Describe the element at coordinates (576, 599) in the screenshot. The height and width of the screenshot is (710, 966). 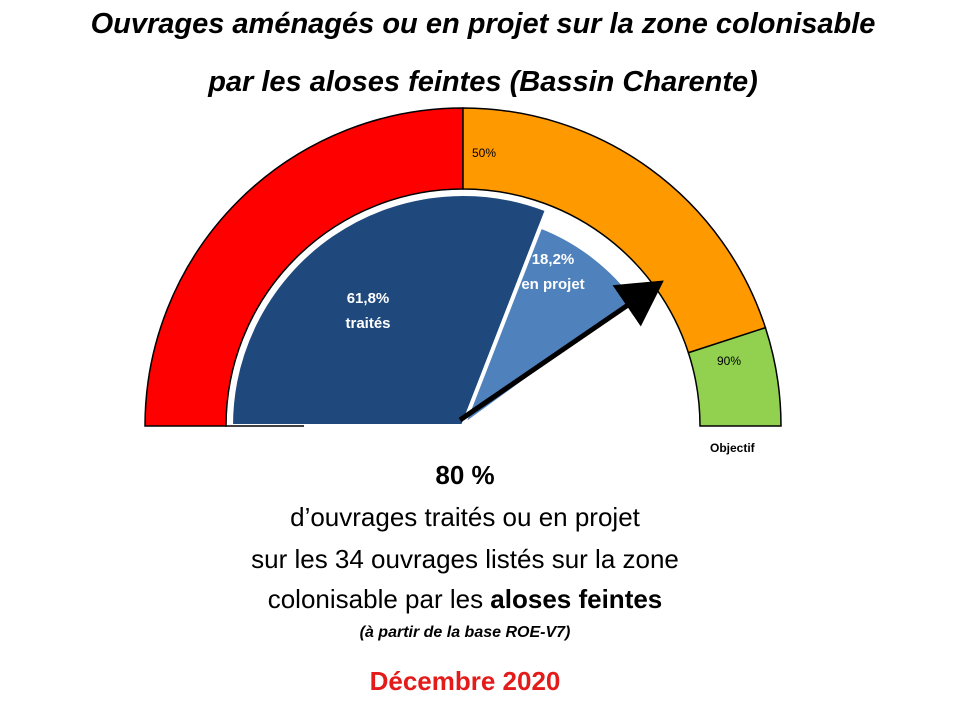
I see `summary-line-3-species: aloses feintes` at that location.